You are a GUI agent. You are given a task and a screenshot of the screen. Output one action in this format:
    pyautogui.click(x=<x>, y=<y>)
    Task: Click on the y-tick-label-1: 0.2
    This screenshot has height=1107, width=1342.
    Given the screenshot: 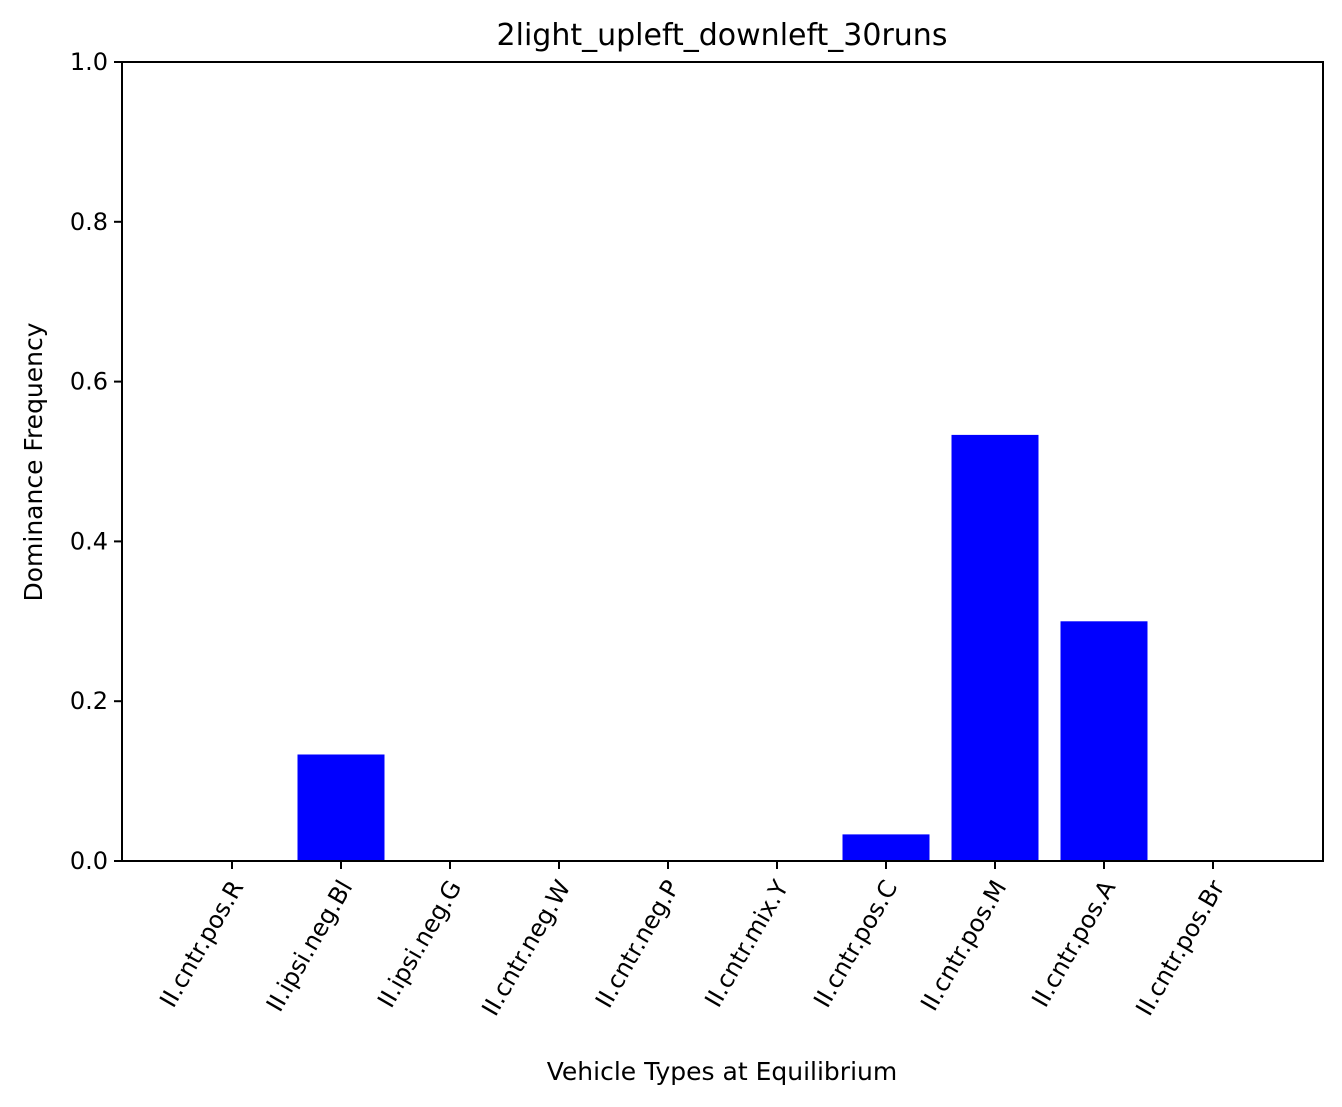 What is the action you would take?
    pyautogui.click(x=89, y=701)
    